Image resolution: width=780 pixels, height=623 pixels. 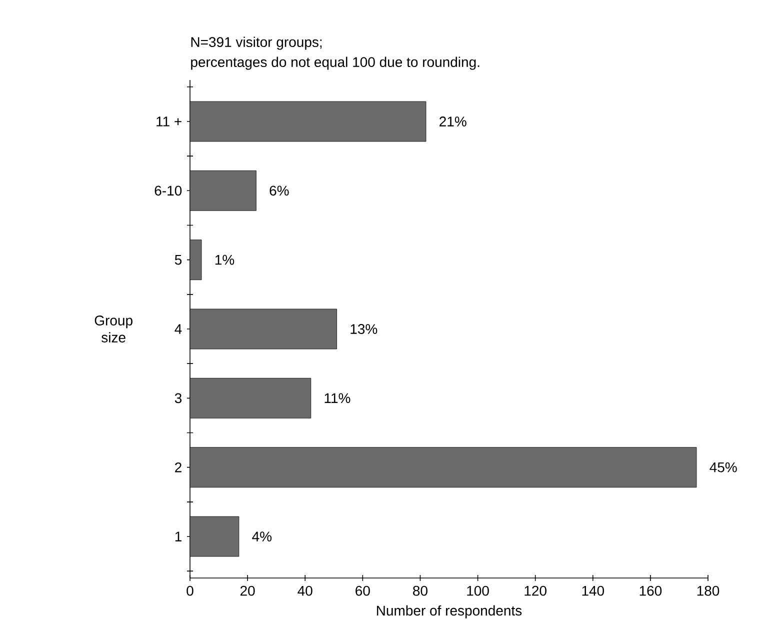 What do you see at coordinates (335, 63) in the screenshot?
I see `chart-subtitle: percentages do not equal 100 due to rounding.` at bounding box center [335, 63].